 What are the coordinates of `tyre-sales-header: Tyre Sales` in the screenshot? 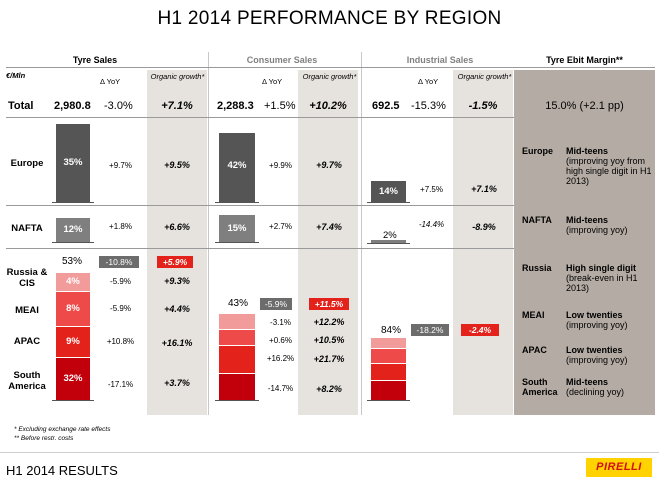 It's located at (95, 60).